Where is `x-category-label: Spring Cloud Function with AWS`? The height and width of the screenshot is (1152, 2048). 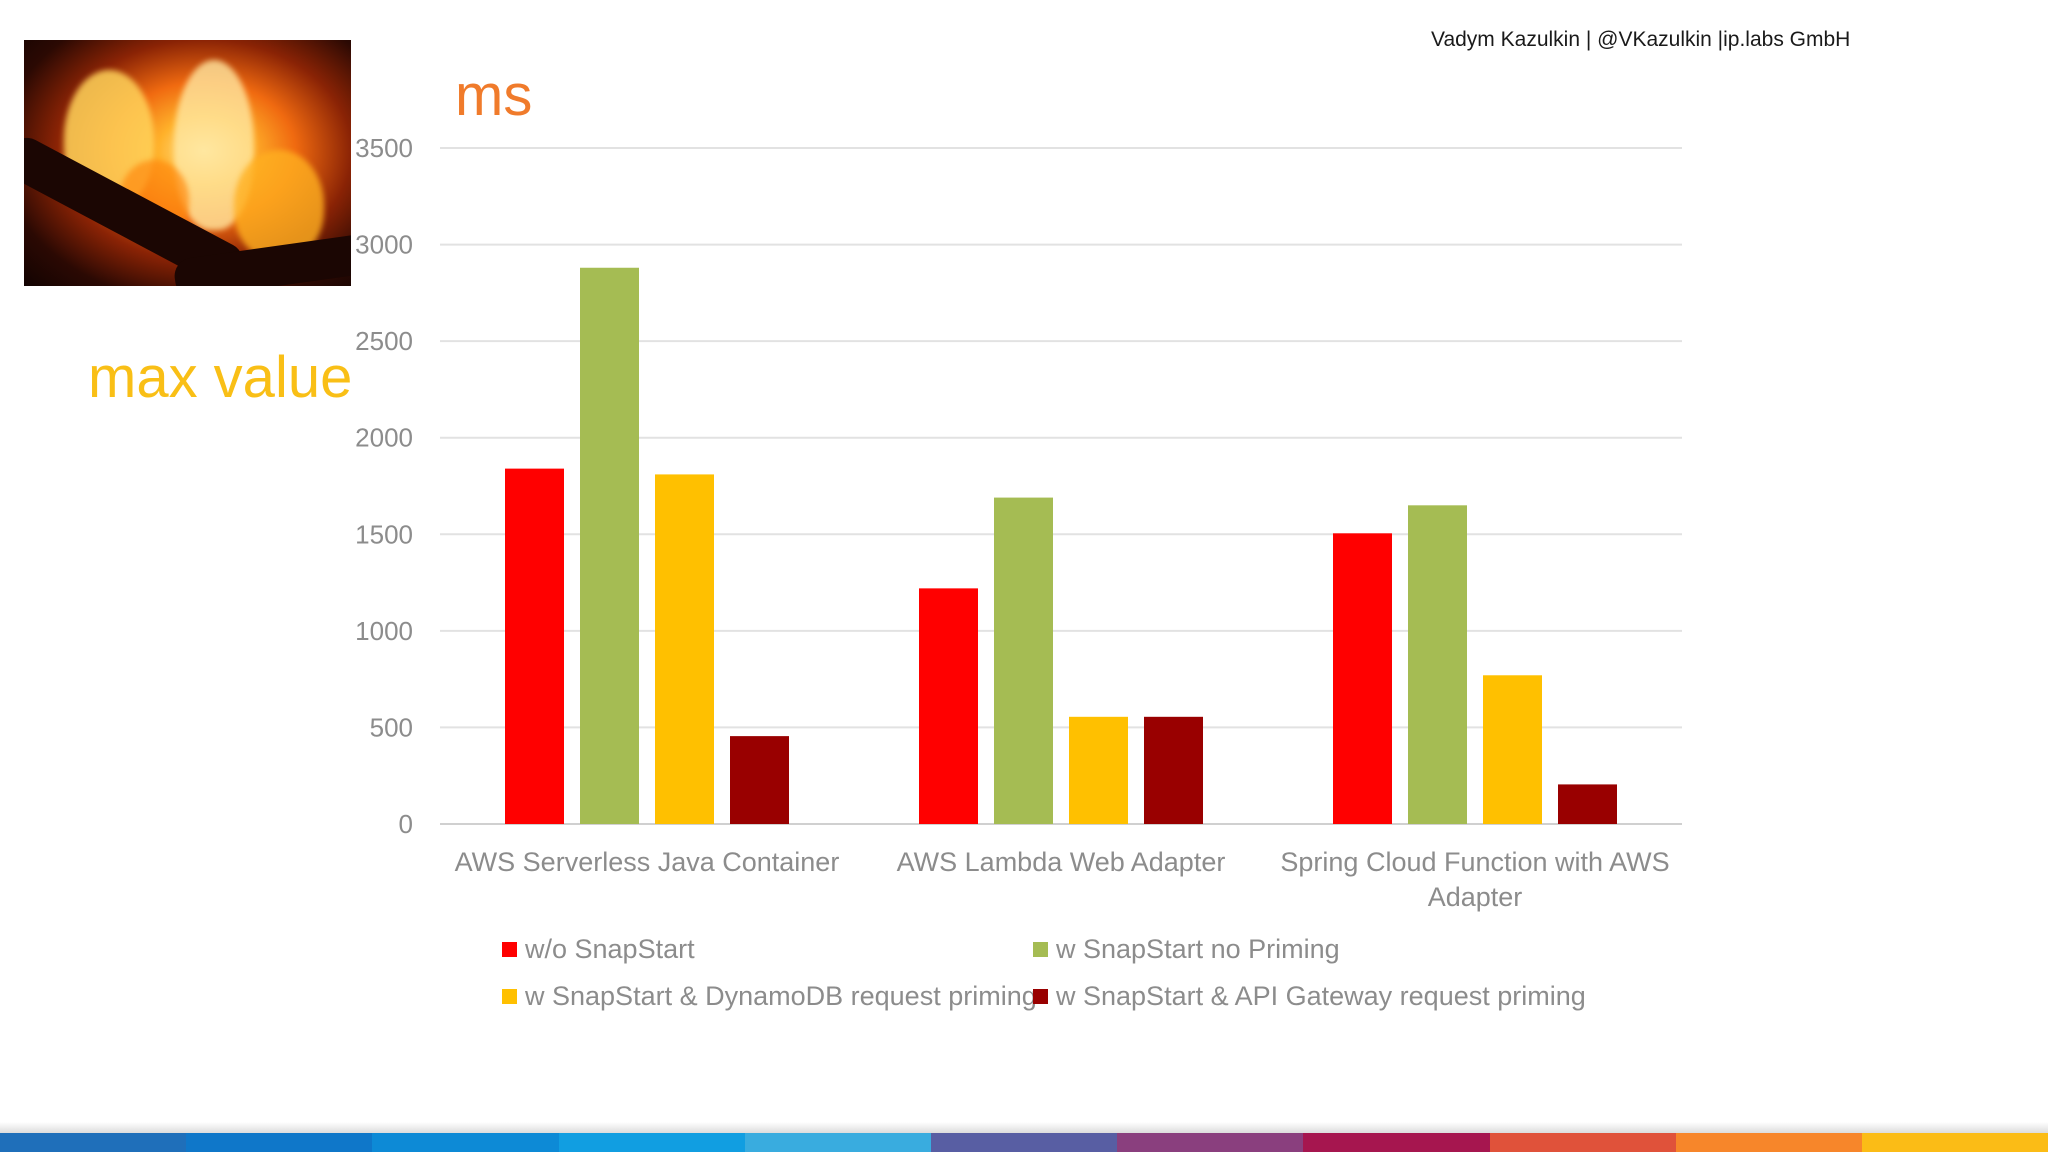
x-category-label: Spring Cloud Function with AWS is located at coordinates (1474, 862).